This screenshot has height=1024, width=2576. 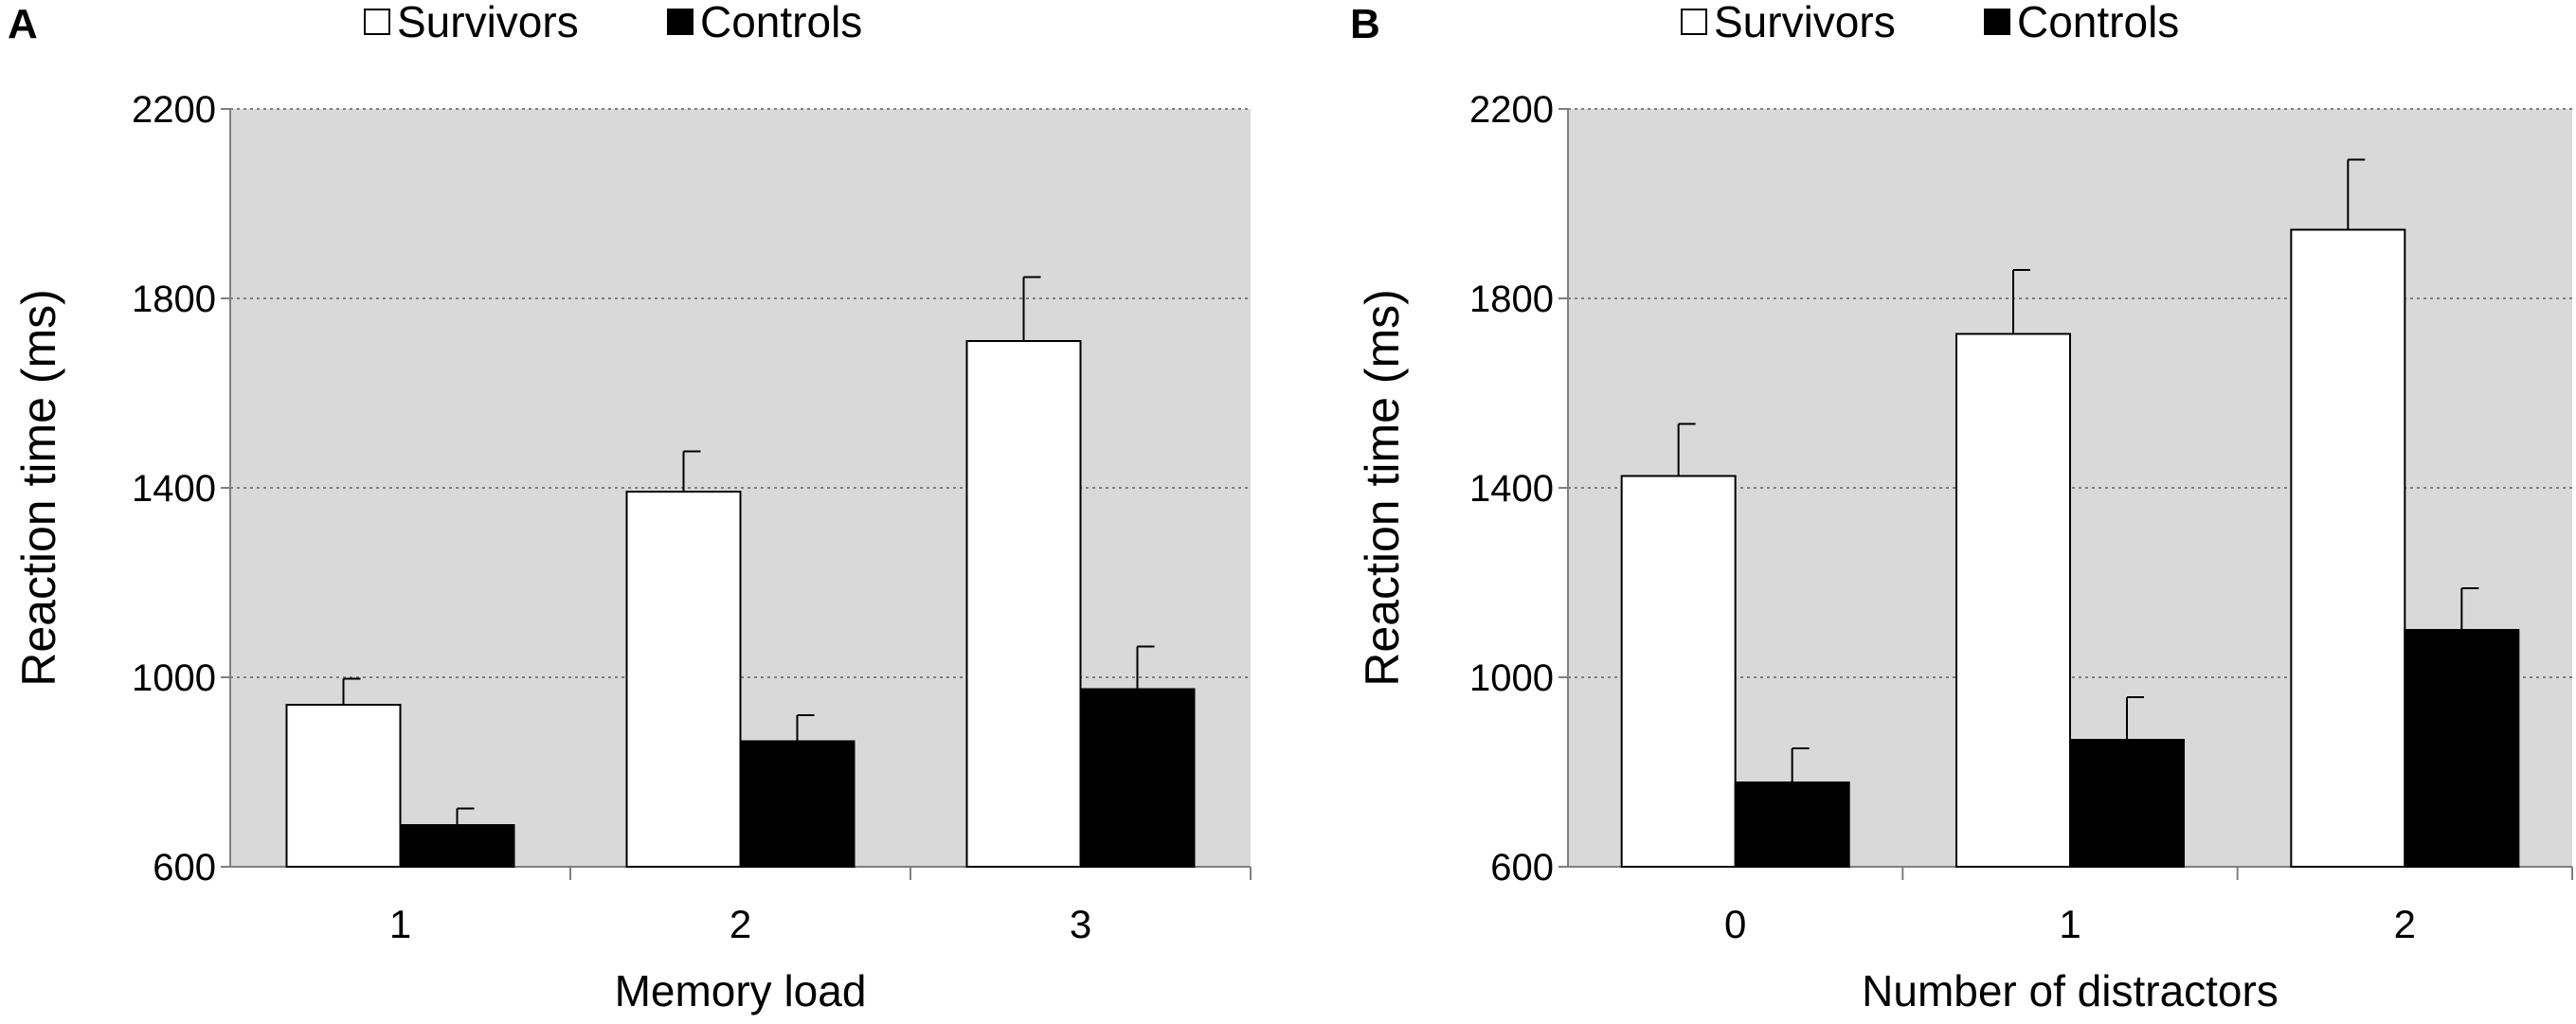 I want to click on x-category-label: 3, so click(x=1080, y=924).